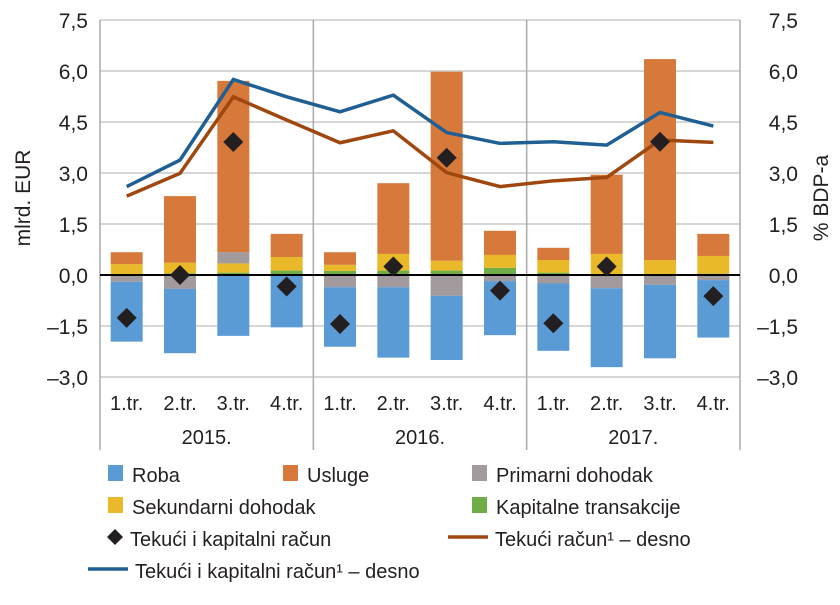  Describe the element at coordinates (73, 276) in the screenshot. I see `y-tick-label-left: 0,0` at that location.